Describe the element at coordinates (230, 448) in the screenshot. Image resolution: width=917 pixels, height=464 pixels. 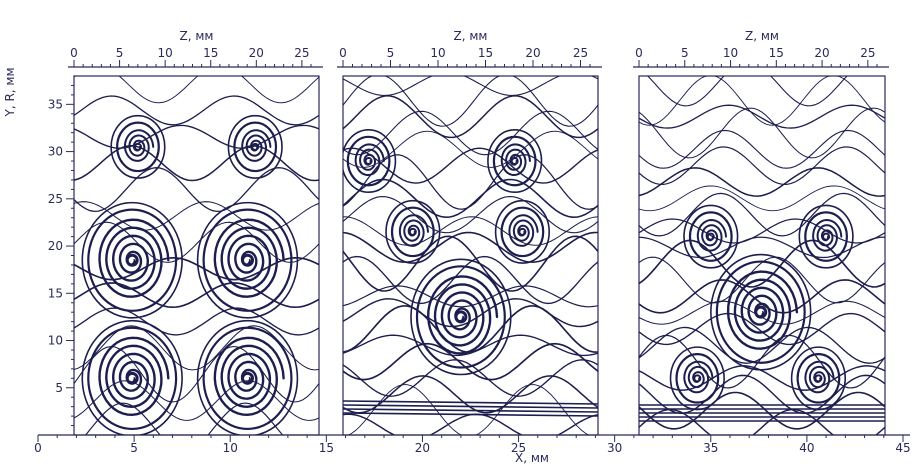
I see `x-tick-label: 10` at that location.